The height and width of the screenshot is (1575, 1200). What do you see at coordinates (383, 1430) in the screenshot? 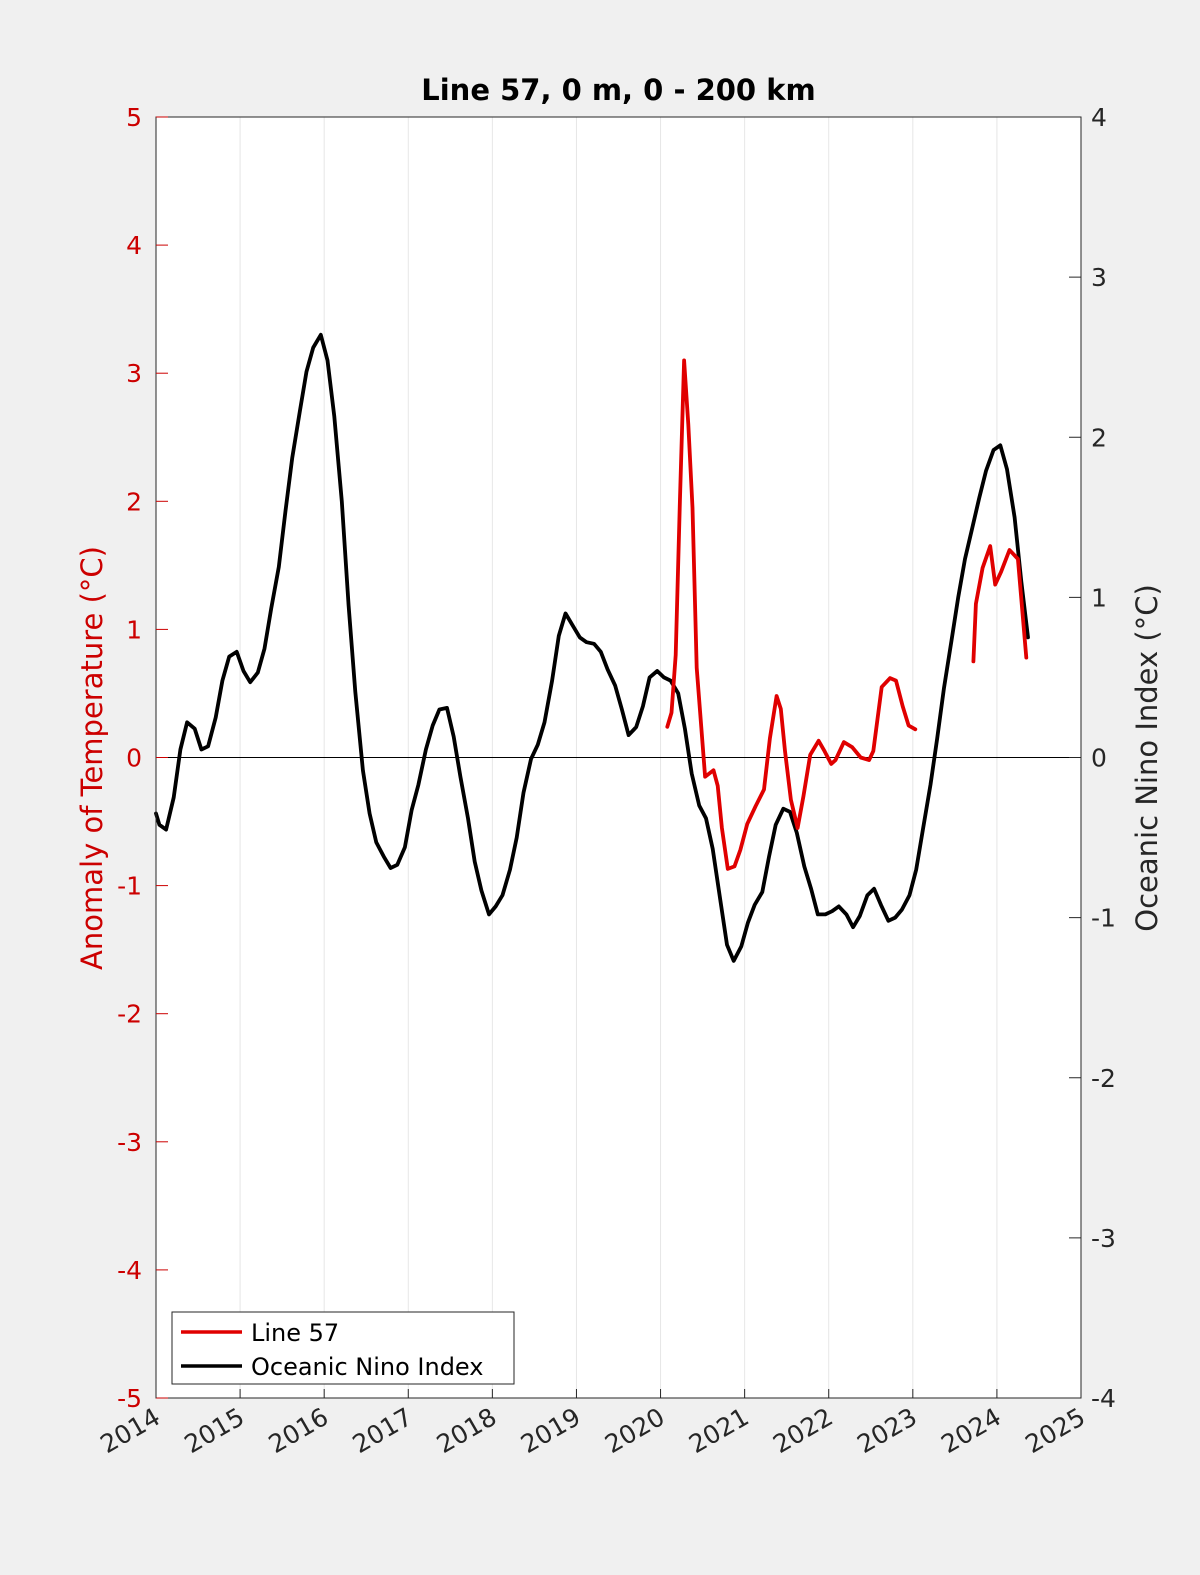
I see `x-tick-label: 2017` at bounding box center [383, 1430].